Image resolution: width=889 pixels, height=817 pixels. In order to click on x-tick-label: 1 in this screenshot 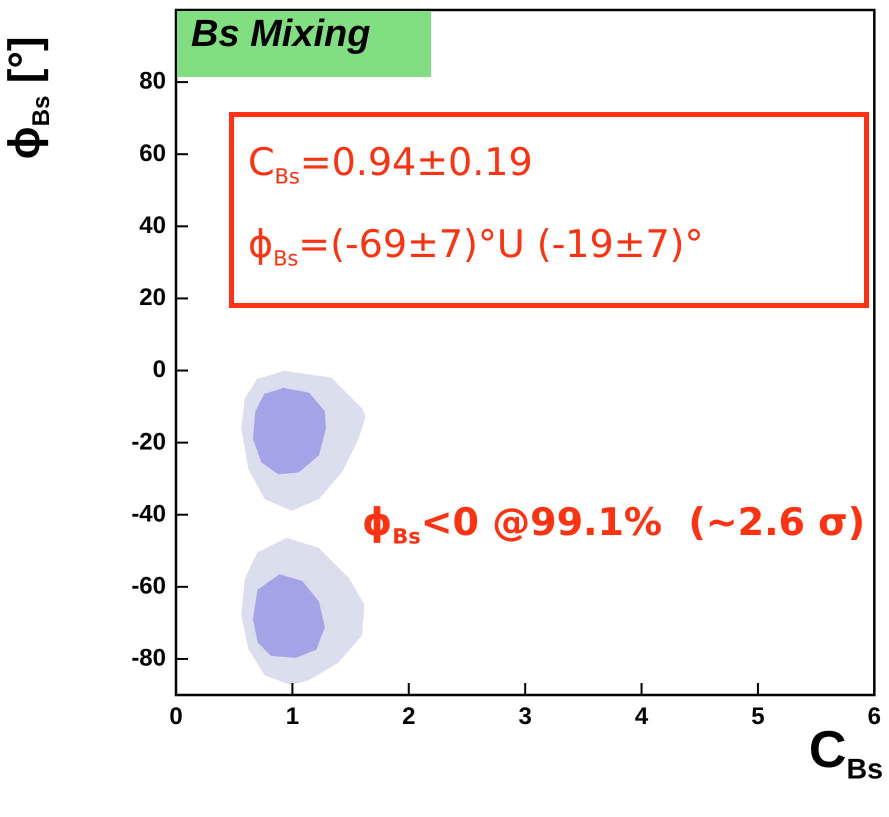, I will do `click(293, 716)`.